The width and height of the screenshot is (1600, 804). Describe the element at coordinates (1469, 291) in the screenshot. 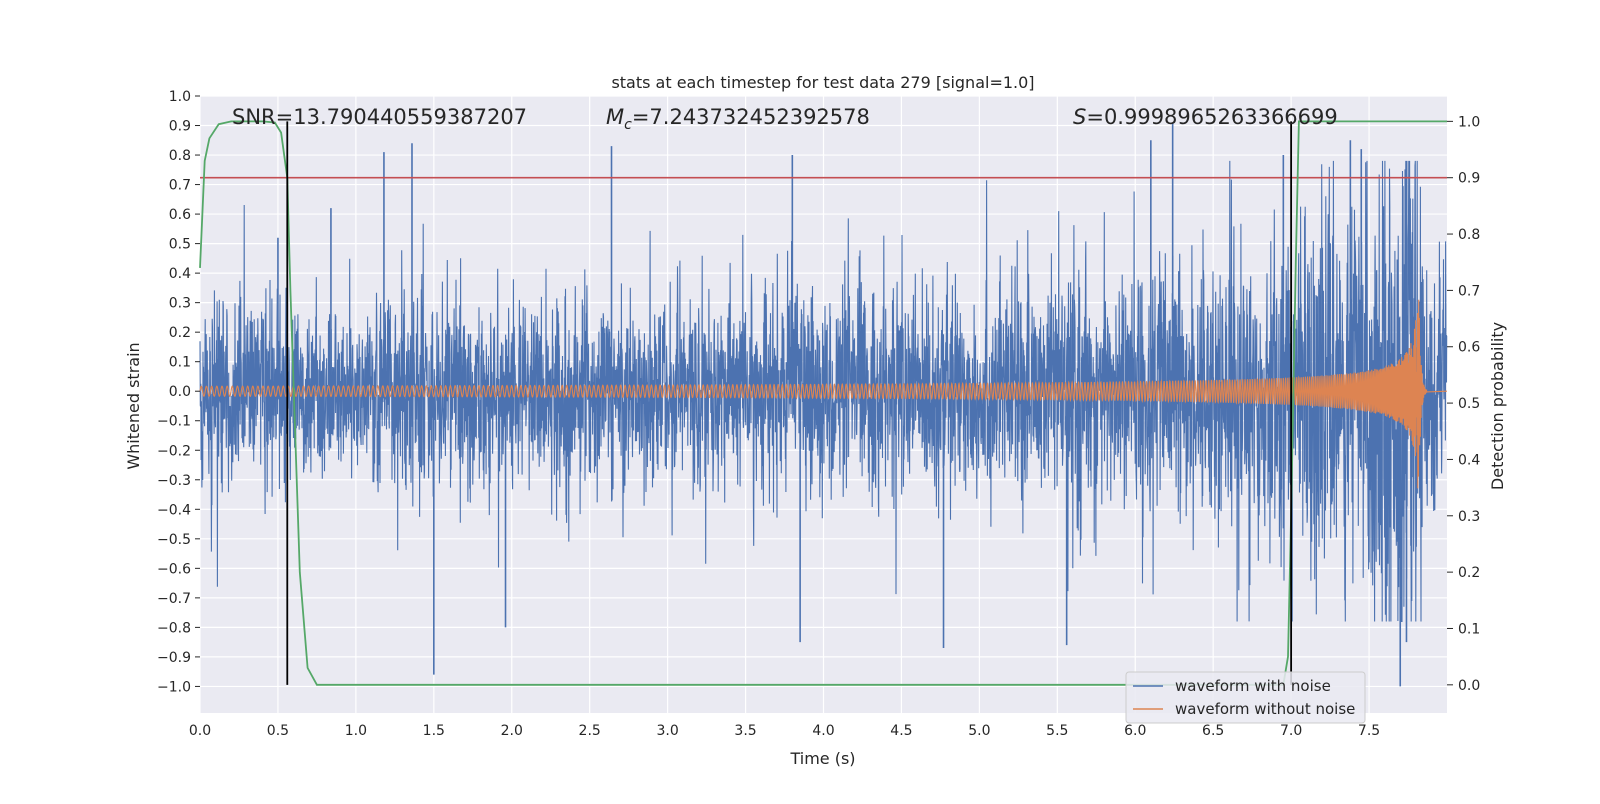

I see `y-tick-label-right-3: 0.7` at that location.